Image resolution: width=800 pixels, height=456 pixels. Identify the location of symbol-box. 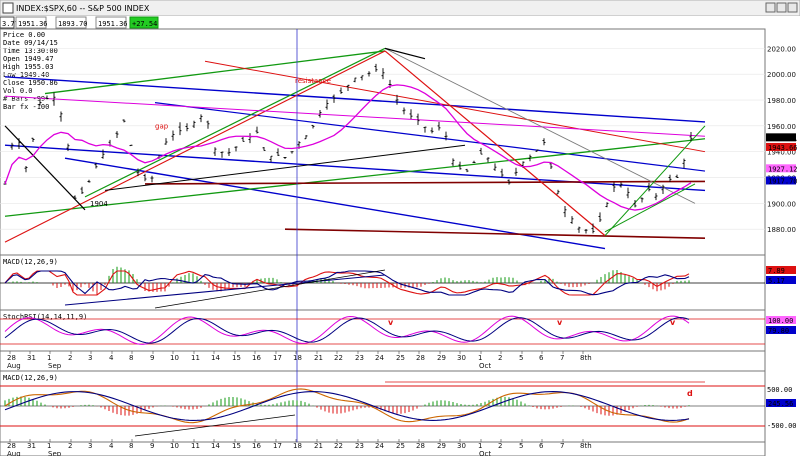
(7, 22).